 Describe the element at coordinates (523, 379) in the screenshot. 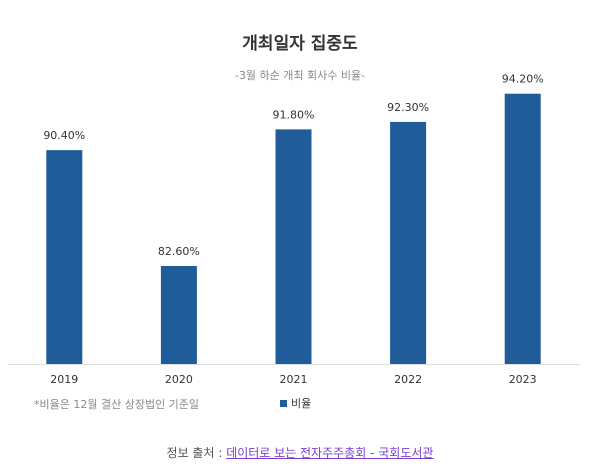

I see `x-tick-label: 2023` at that location.